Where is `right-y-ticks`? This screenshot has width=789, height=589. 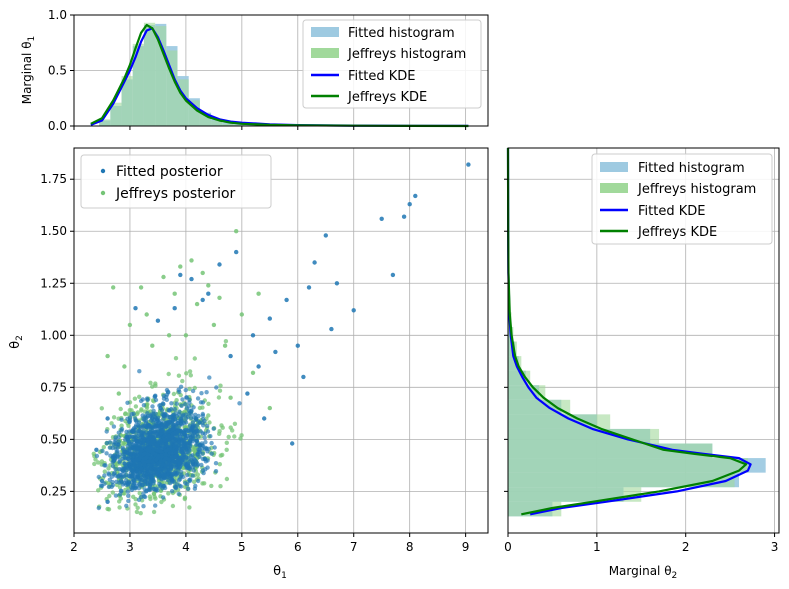 right-y-ticks is located at coordinates (506, 335).